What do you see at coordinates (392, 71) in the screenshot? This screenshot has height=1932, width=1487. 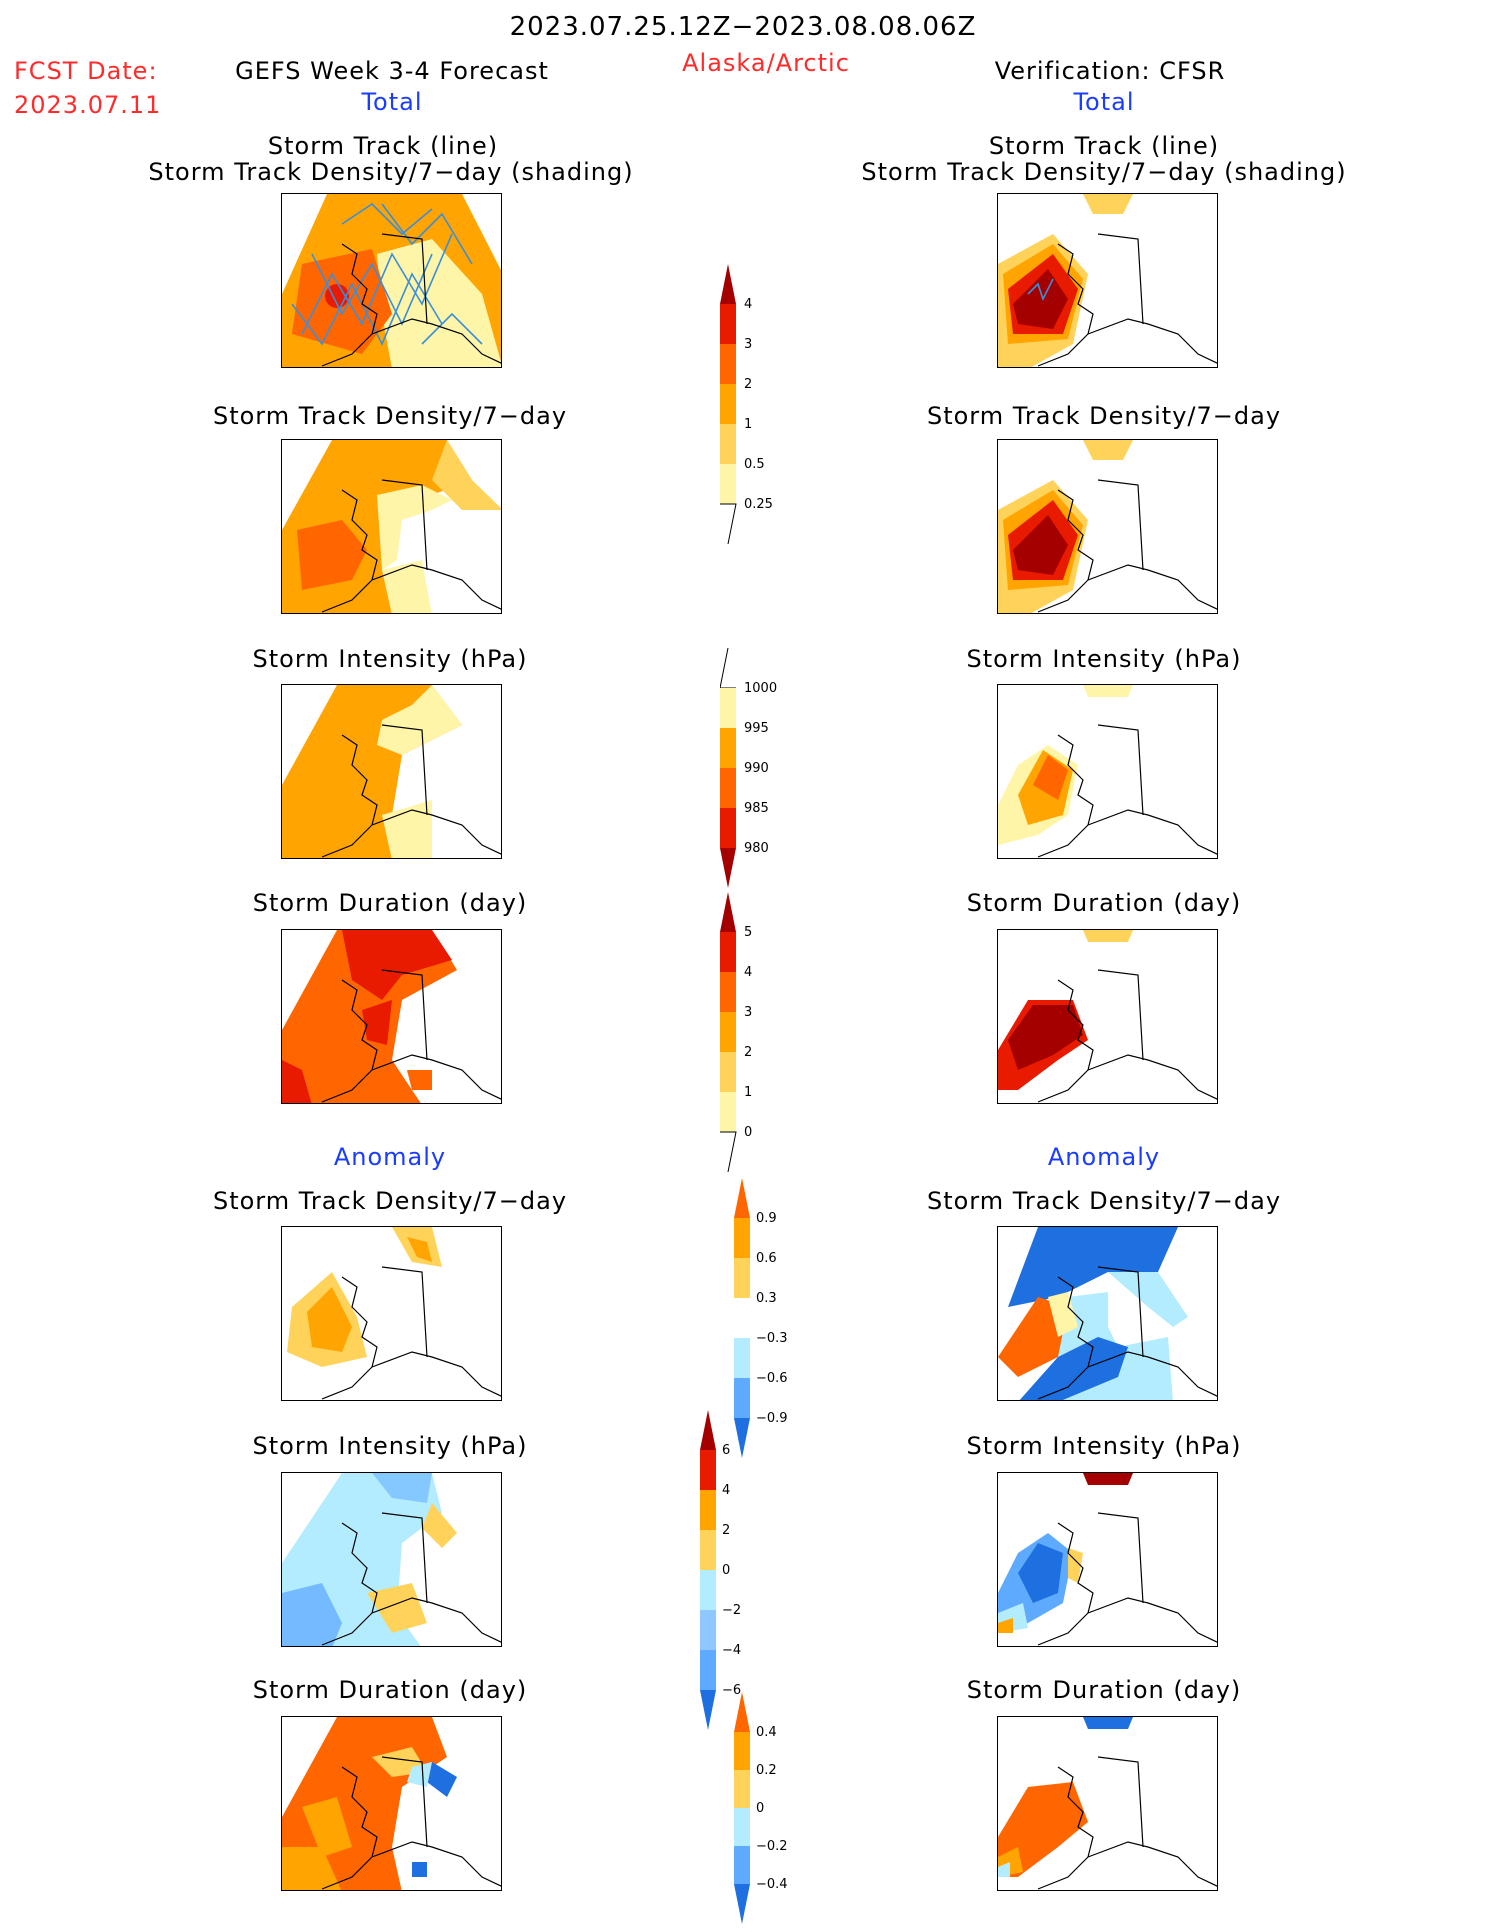 I see `left-column-title: GEFS Week 3-4 Forecast` at bounding box center [392, 71].